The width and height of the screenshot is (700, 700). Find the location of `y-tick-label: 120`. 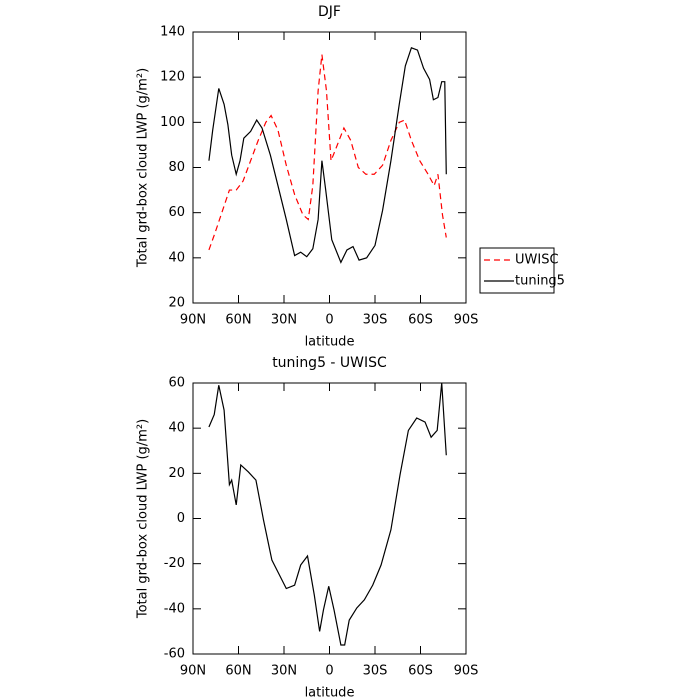

y-tick-label: 120 is located at coordinates (172, 77).